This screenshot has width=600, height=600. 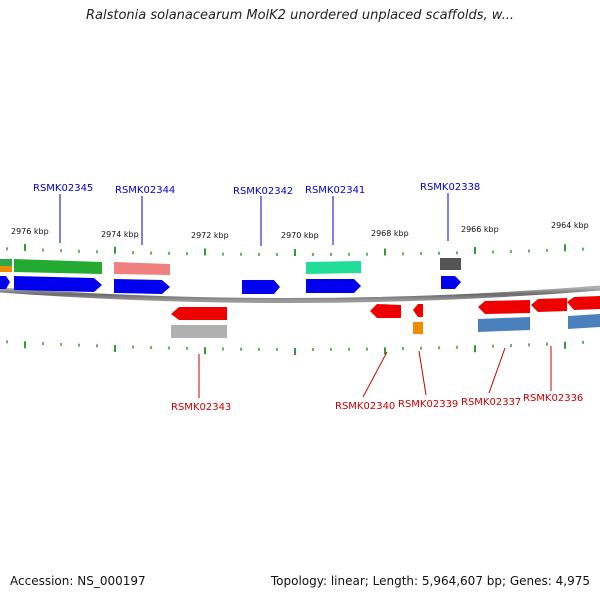 I want to click on accession-text: Accession: NS_000197, so click(x=78, y=581).